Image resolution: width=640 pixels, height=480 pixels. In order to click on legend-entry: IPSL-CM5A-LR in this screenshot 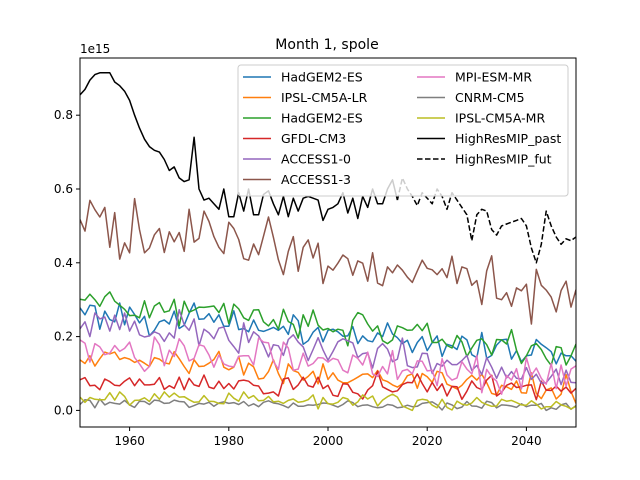, I will do `click(305, 97)`.